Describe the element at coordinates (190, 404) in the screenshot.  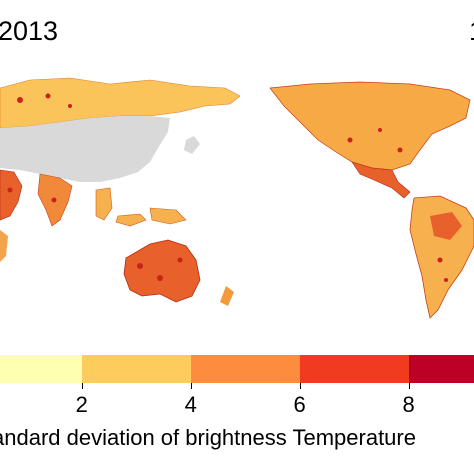
I see `legend-tick-label: 4` at that location.